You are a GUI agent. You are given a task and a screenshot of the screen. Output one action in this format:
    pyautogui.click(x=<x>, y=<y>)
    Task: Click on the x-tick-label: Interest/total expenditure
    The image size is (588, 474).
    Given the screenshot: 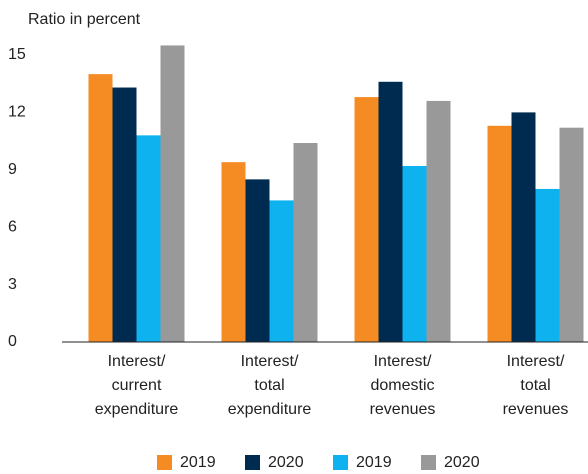 What is the action you would take?
    pyautogui.click(x=270, y=385)
    